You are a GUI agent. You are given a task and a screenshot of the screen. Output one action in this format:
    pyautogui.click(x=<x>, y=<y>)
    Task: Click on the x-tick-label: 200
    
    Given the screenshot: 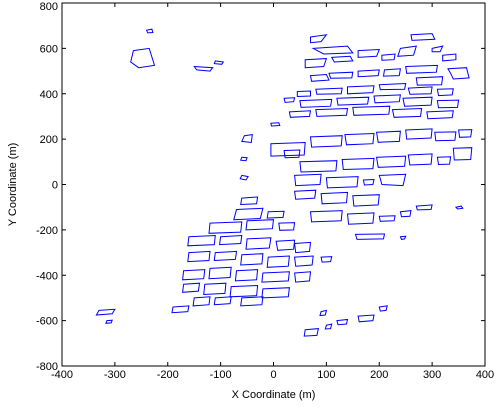 What is the action you would take?
    pyautogui.click(x=379, y=375)
    